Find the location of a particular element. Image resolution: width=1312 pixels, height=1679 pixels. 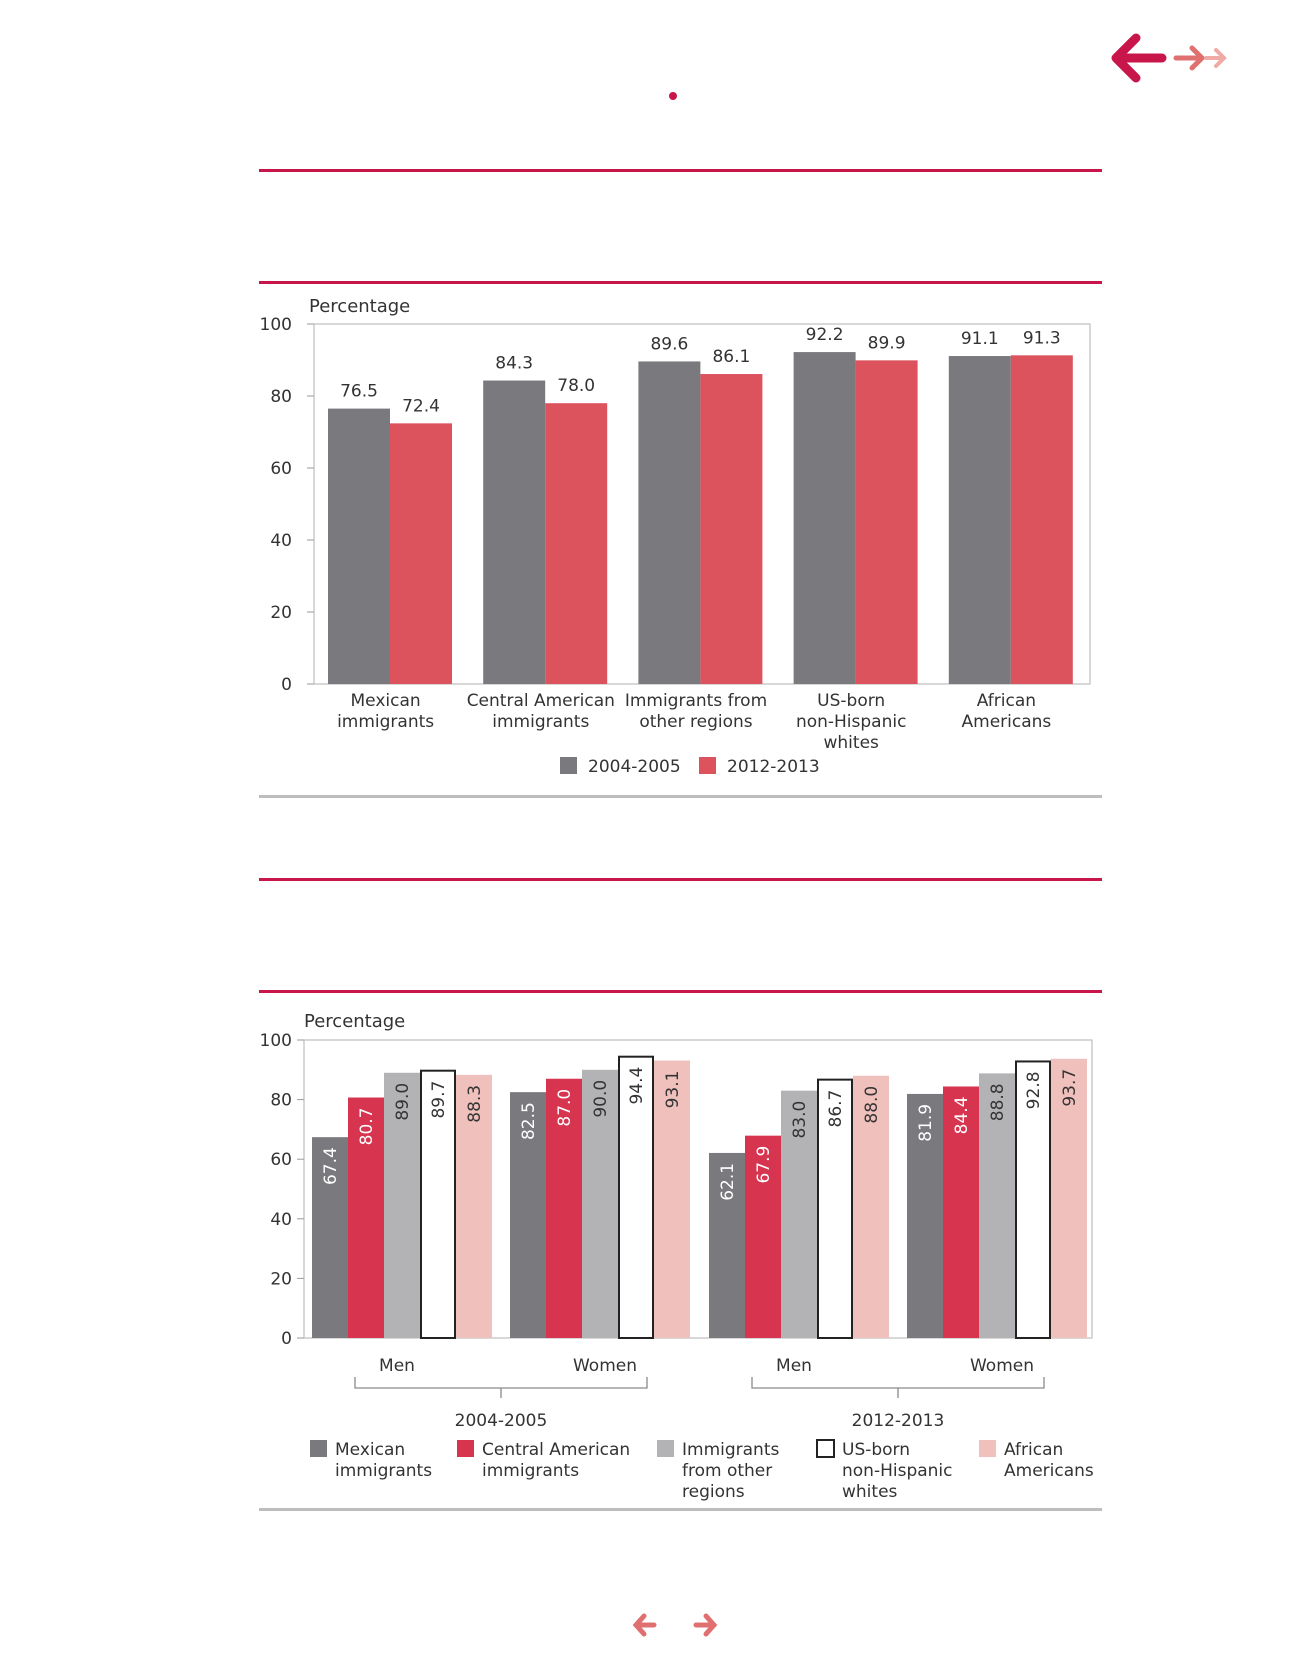

data-label: 83.0 is located at coordinates (800, 1120).